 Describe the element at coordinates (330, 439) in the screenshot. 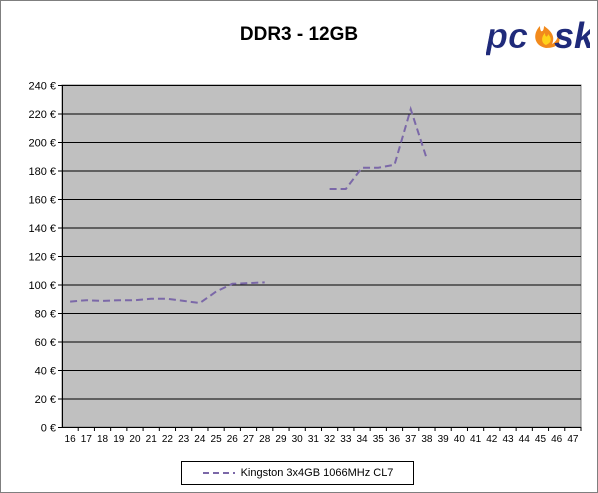

I see `x-tick-label-16: 32` at that location.